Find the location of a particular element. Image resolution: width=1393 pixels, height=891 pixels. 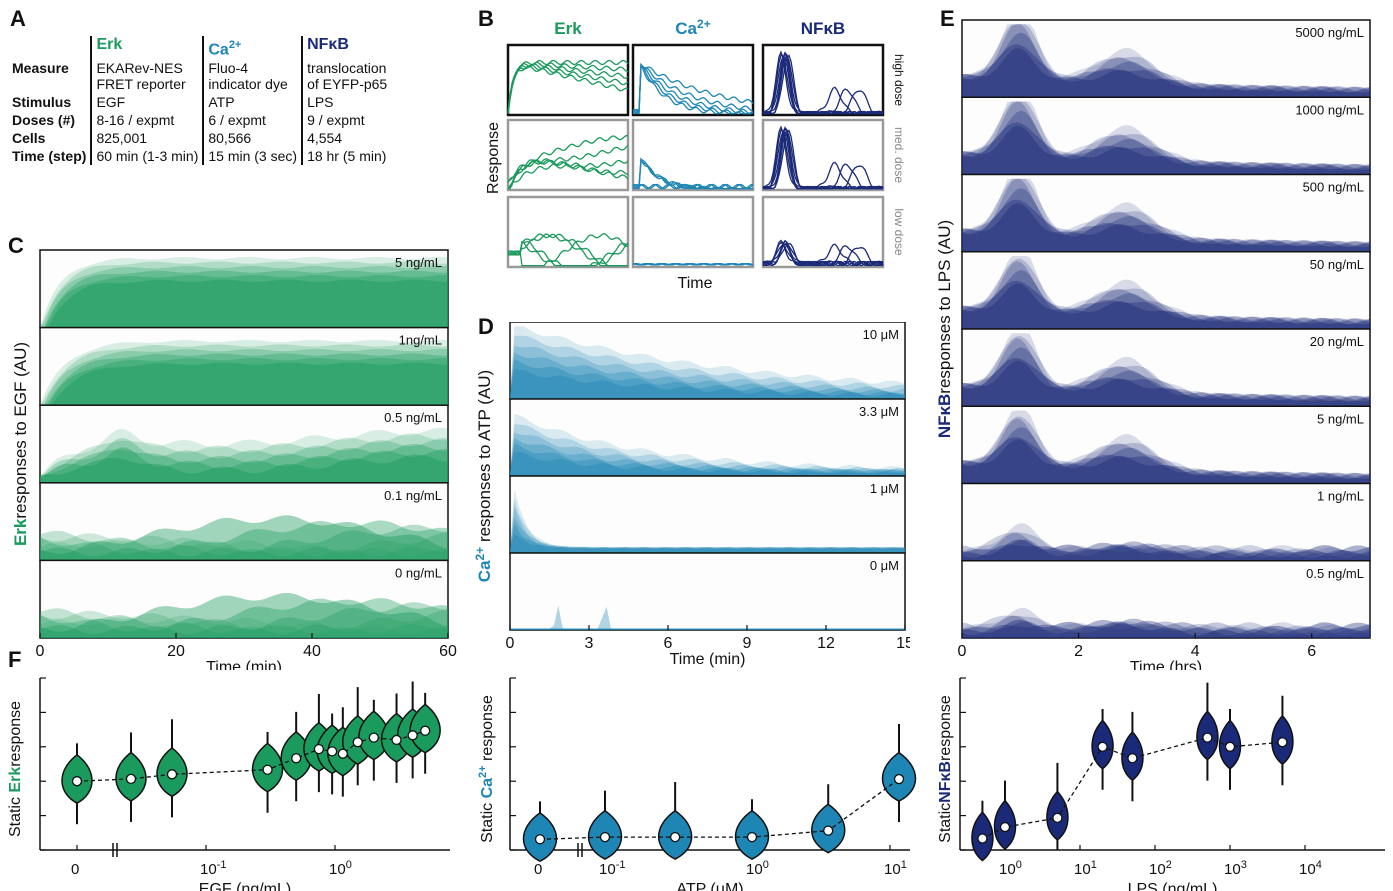

panel-label-e: E is located at coordinates (947, 18).